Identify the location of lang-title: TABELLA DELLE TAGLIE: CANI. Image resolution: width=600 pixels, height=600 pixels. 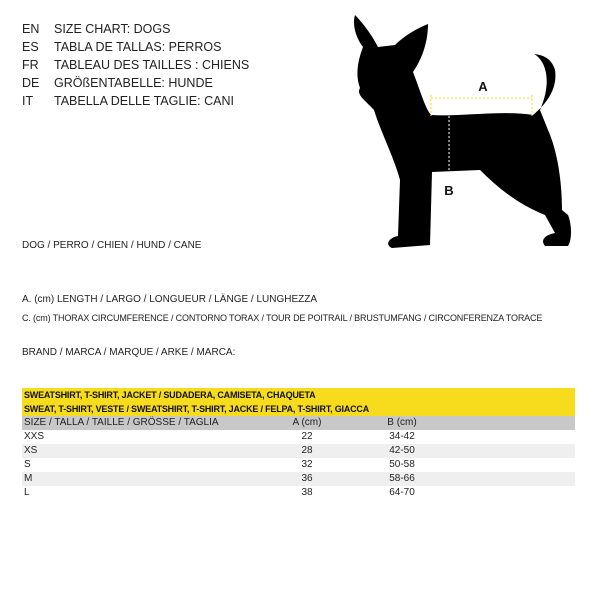
(144, 101).